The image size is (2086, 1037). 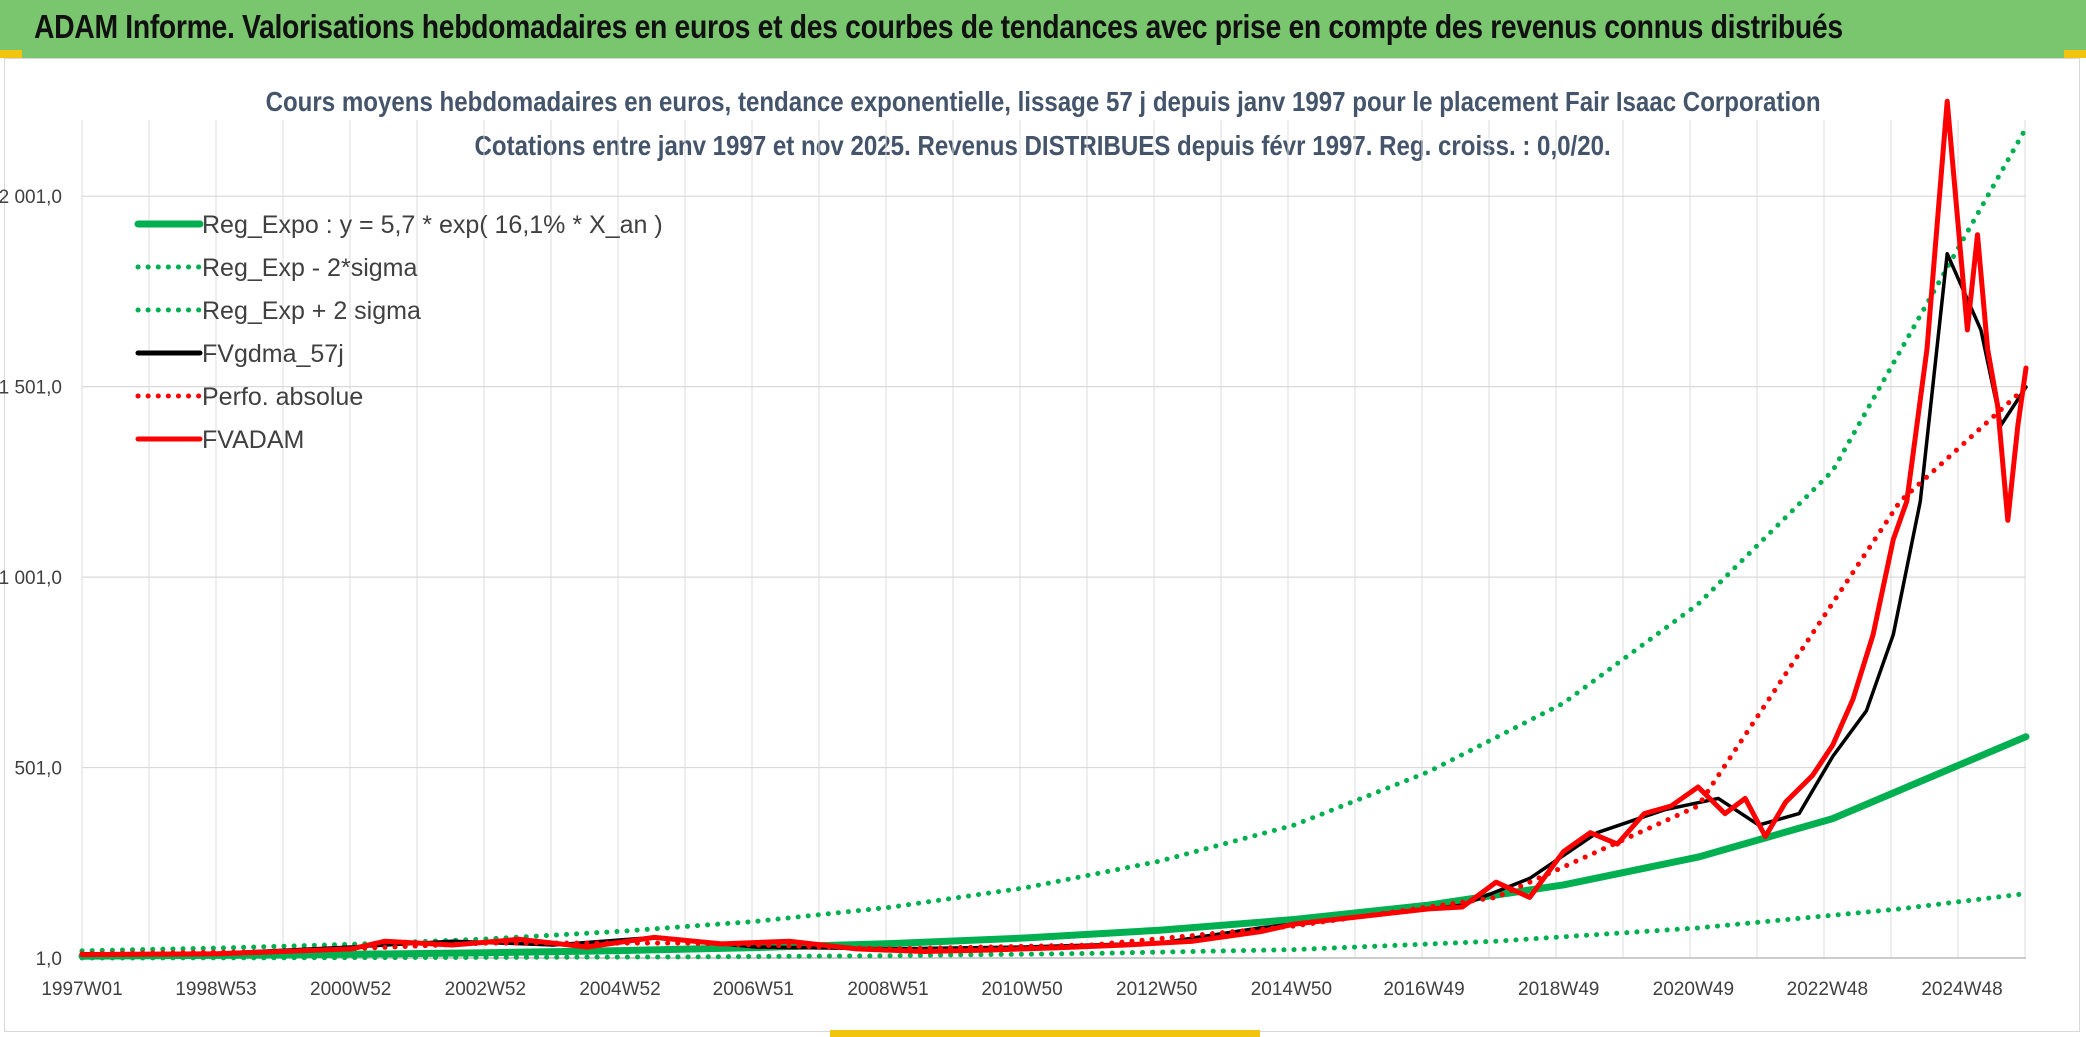 What do you see at coordinates (49, 959) in the screenshot?
I see `y-tick-label: 1,0` at bounding box center [49, 959].